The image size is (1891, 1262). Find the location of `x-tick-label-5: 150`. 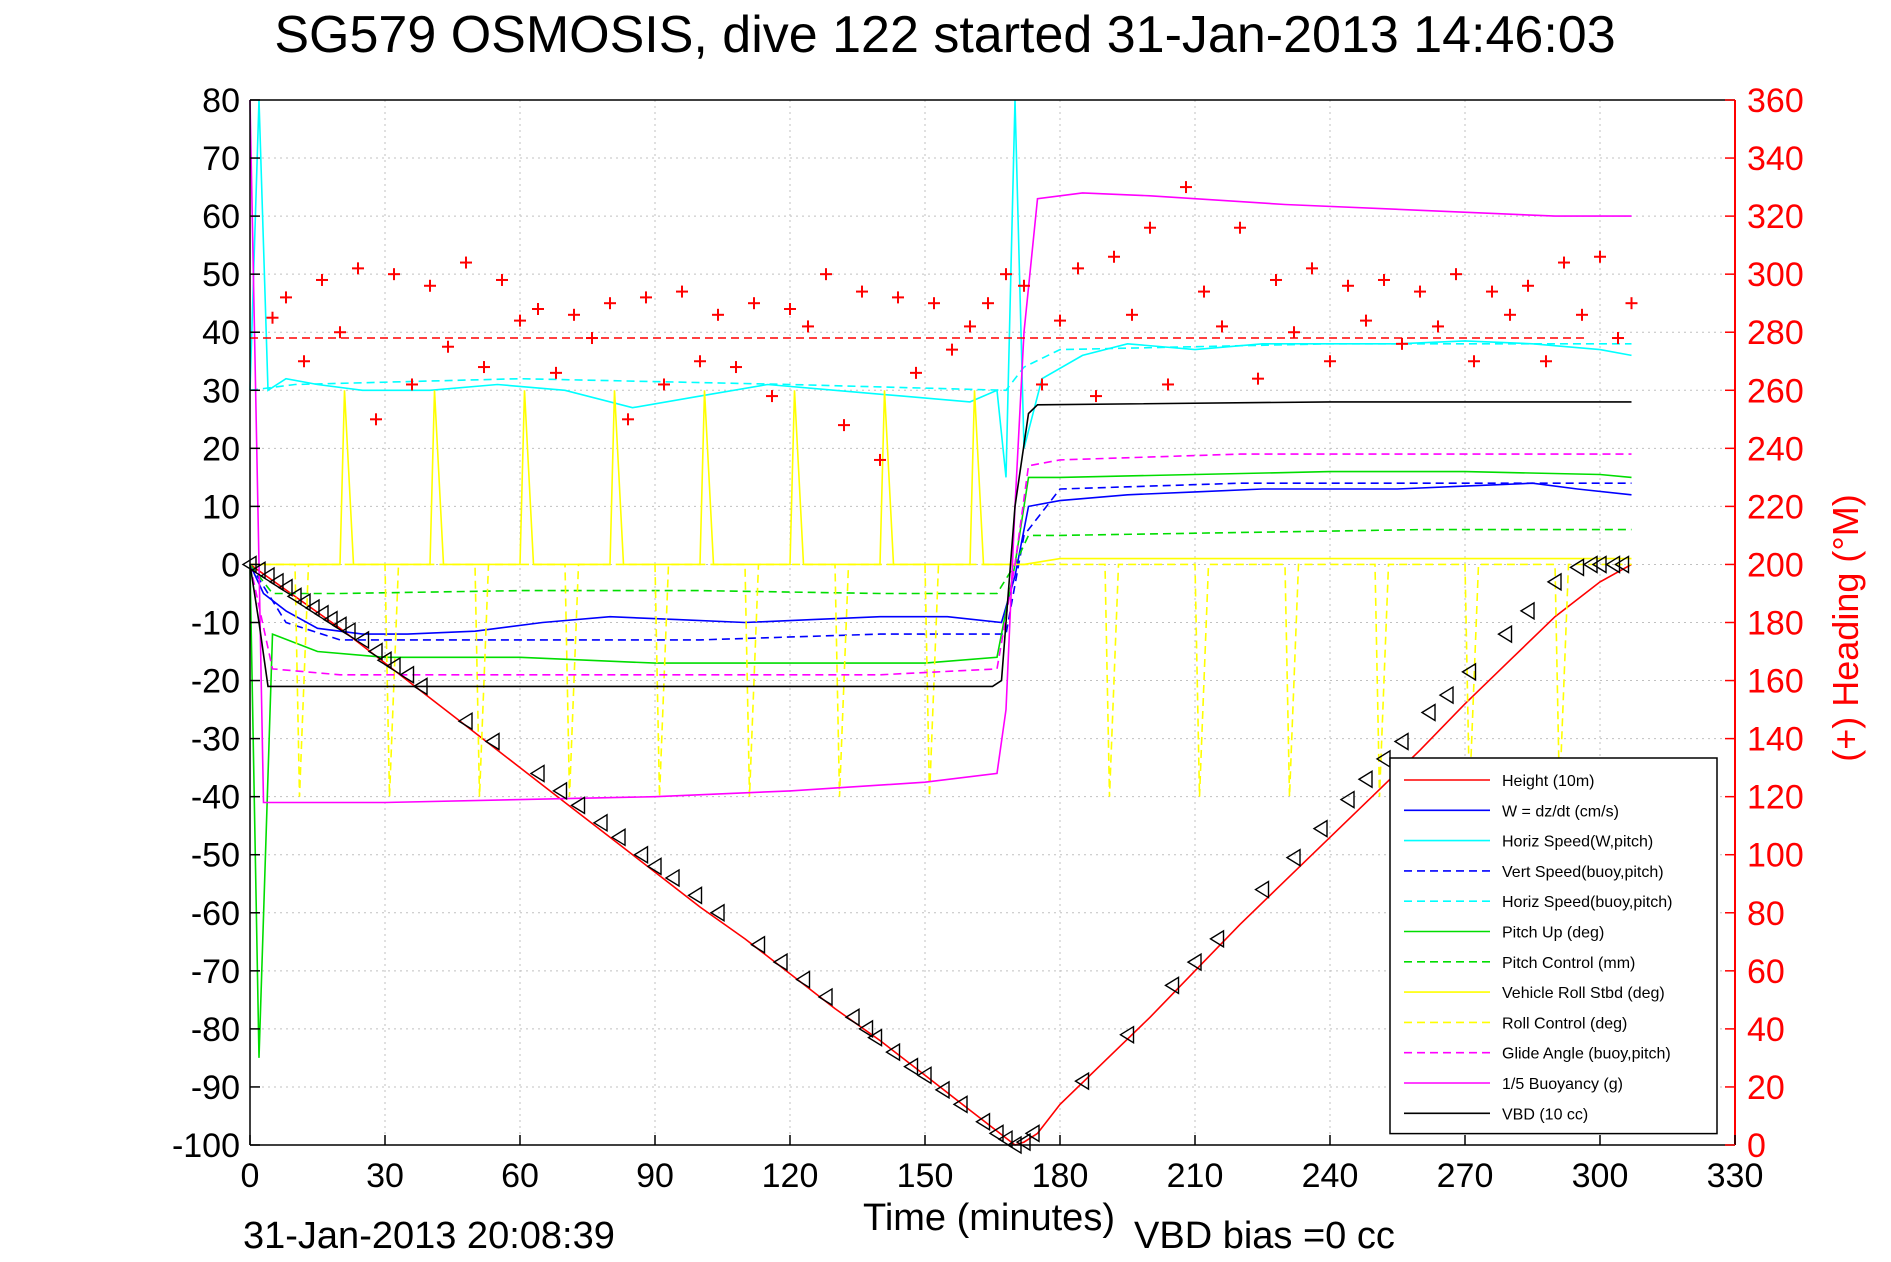

x-tick-label-5: 150 is located at coordinates (925, 1176).